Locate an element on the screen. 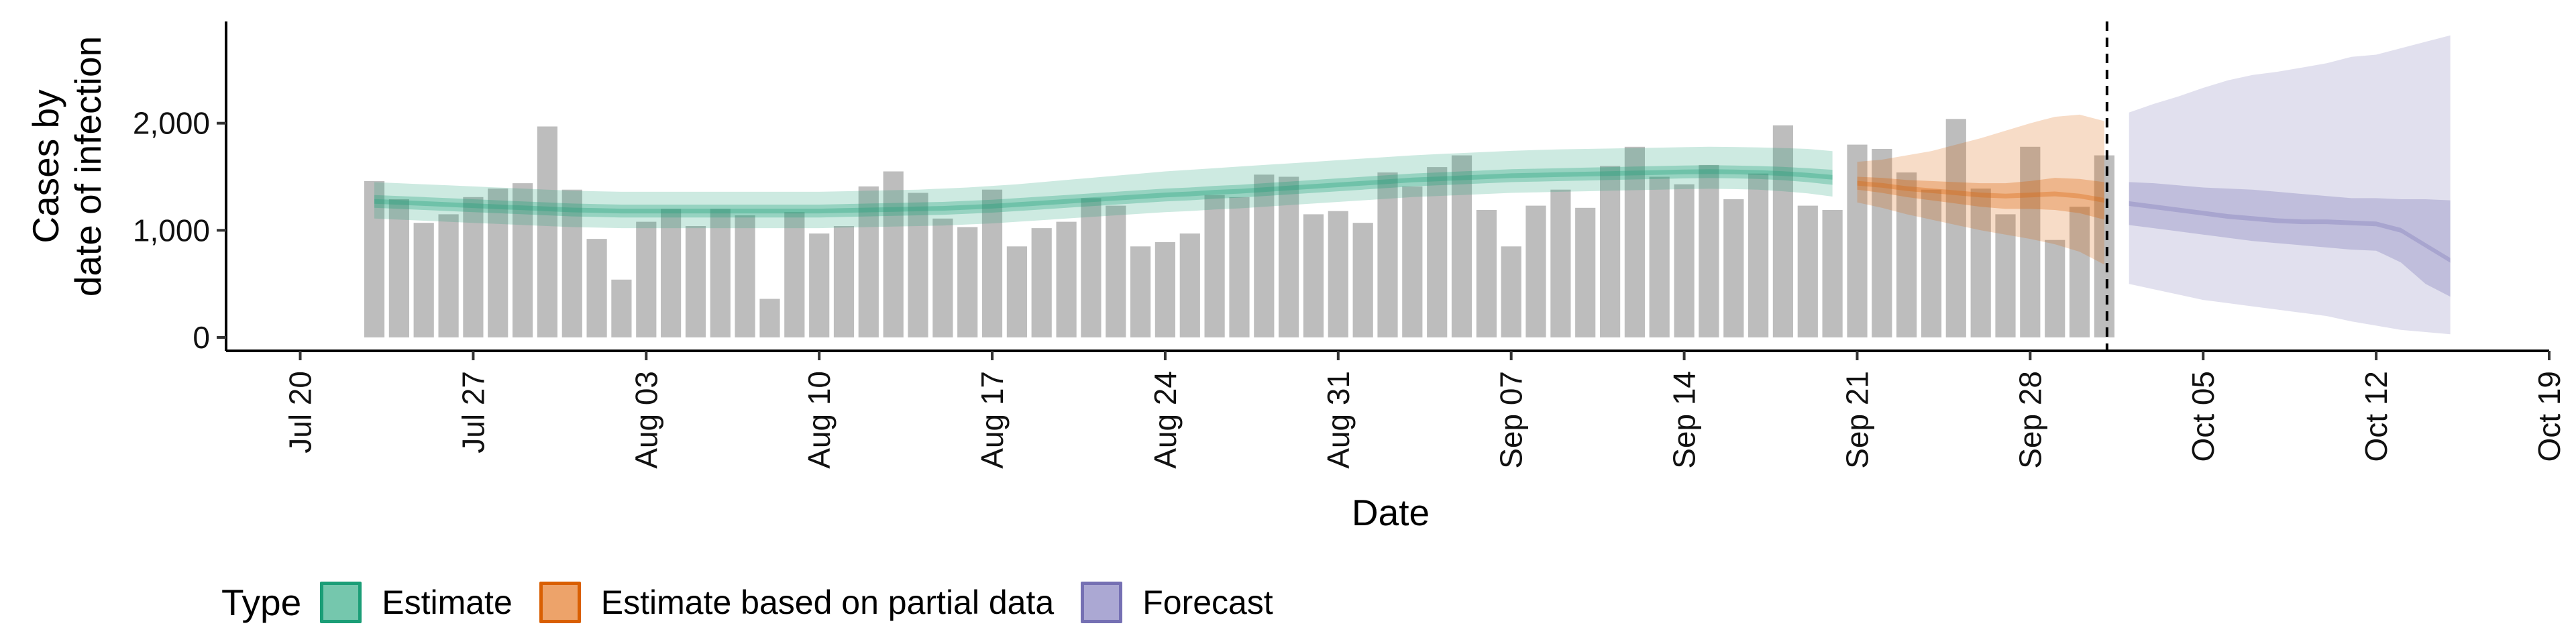 Image resolution: width=2576 pixels, height=644 pixels. x-tick-label-3: Aug 10 is located at coordinates (819, 420).